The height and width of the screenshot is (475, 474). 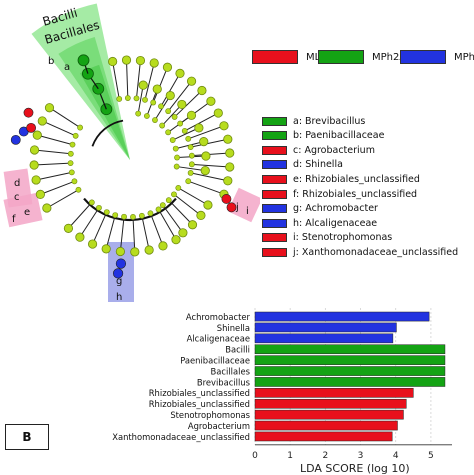 What do you see at coordinates (355, 468) in the screenshot?
I see `x-axis-title: LDA SCORE (log 10)` at bounding box center [355, 468].